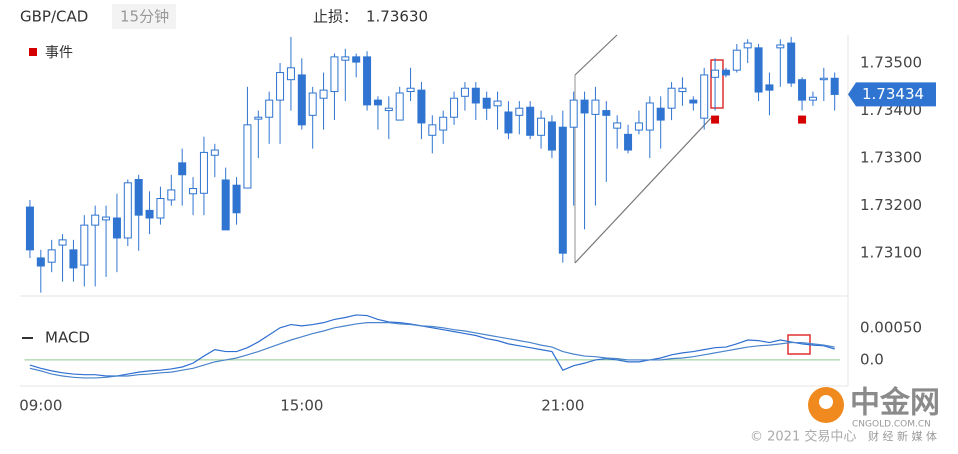 This screenshot has width=958, height=454. I want to click on x-tick-label: 15:00, so click(301, 406).